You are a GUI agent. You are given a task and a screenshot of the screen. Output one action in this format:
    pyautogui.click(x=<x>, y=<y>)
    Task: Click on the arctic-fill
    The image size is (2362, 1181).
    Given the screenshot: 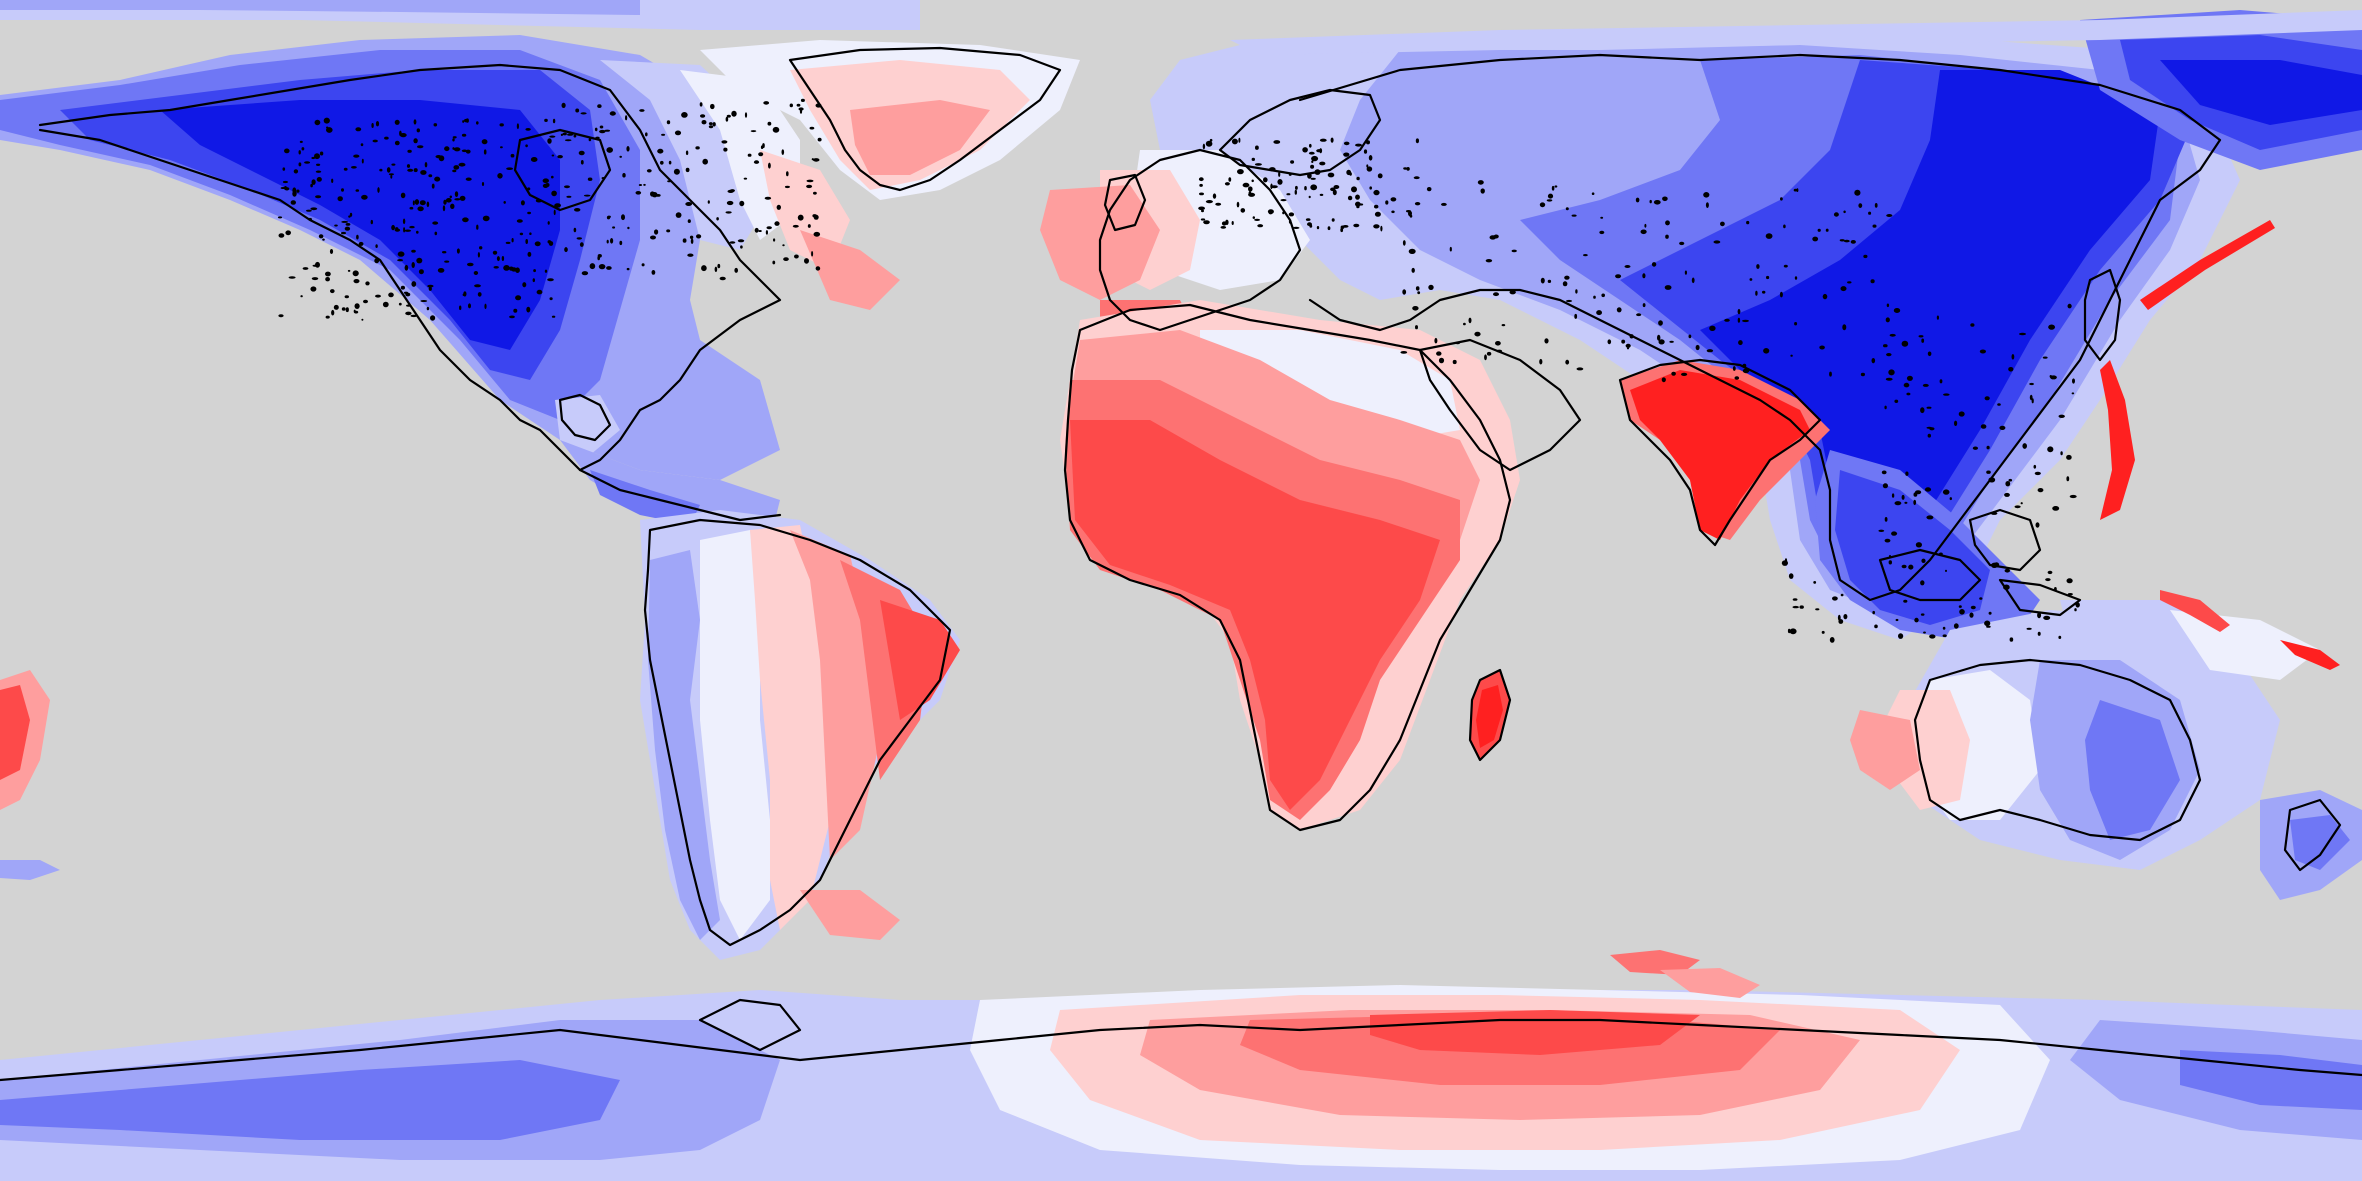 What is the action you would take?
    pyautogui.click(x=1181, y=27)
    